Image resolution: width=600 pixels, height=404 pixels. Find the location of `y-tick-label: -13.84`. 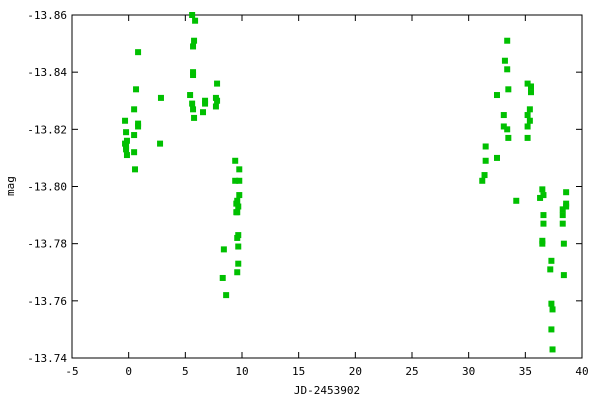

y-tick-label: -13.84 is located at coordinates (47, 72).